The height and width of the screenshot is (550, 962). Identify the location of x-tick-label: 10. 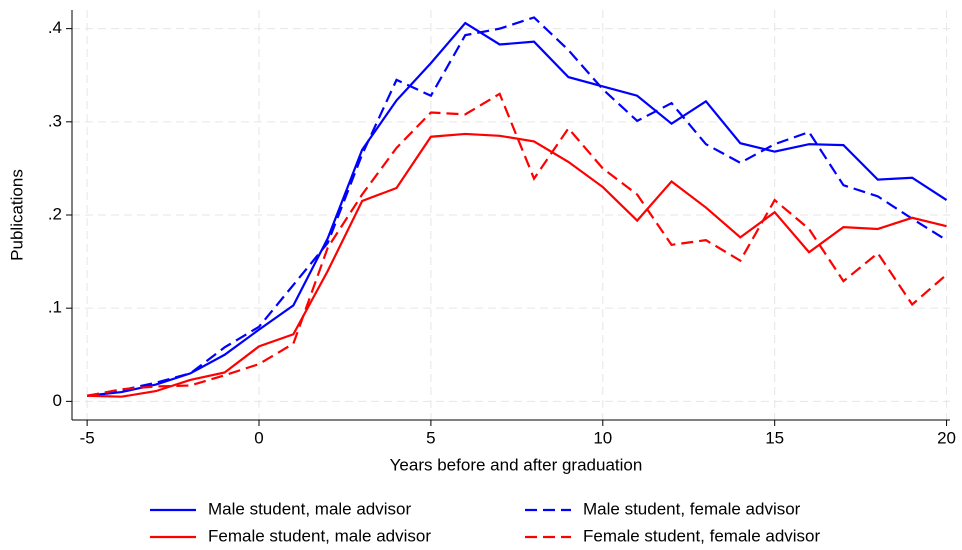
(602, 437).